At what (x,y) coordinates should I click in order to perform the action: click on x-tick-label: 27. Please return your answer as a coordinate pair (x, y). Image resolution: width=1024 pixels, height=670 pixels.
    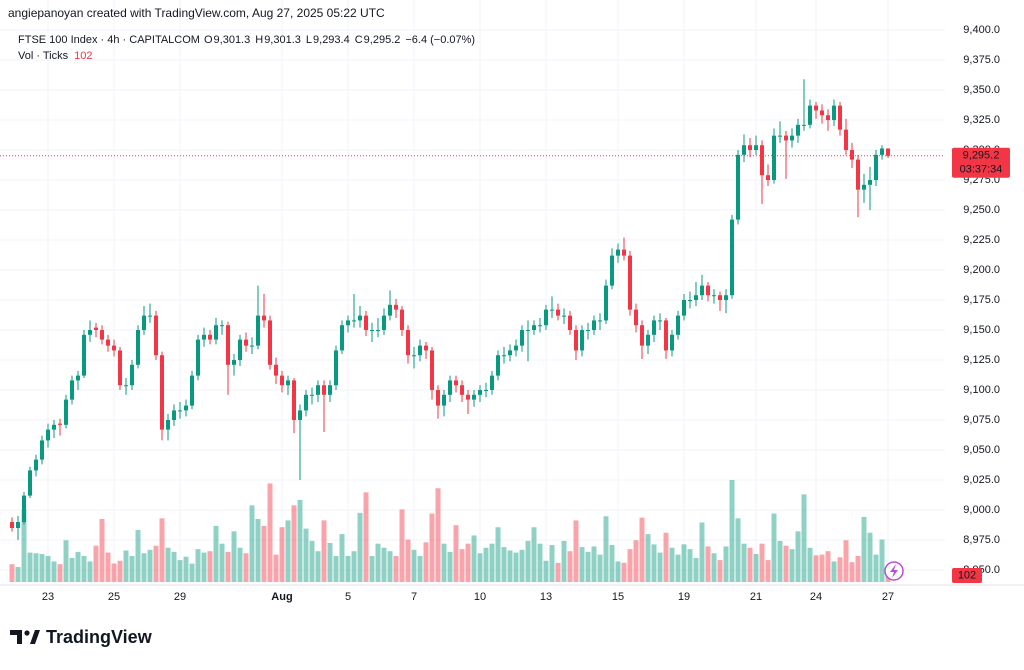
    Looking at the image, I should click on (888, 597).